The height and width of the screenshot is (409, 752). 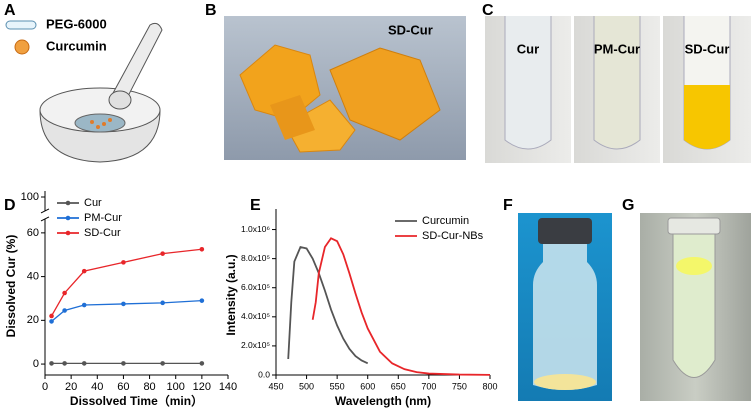 What do you see at coordinates (103, 218) in the screenshot?
I see `legend-text: PM-Cur` at bounding box center [103, 218].